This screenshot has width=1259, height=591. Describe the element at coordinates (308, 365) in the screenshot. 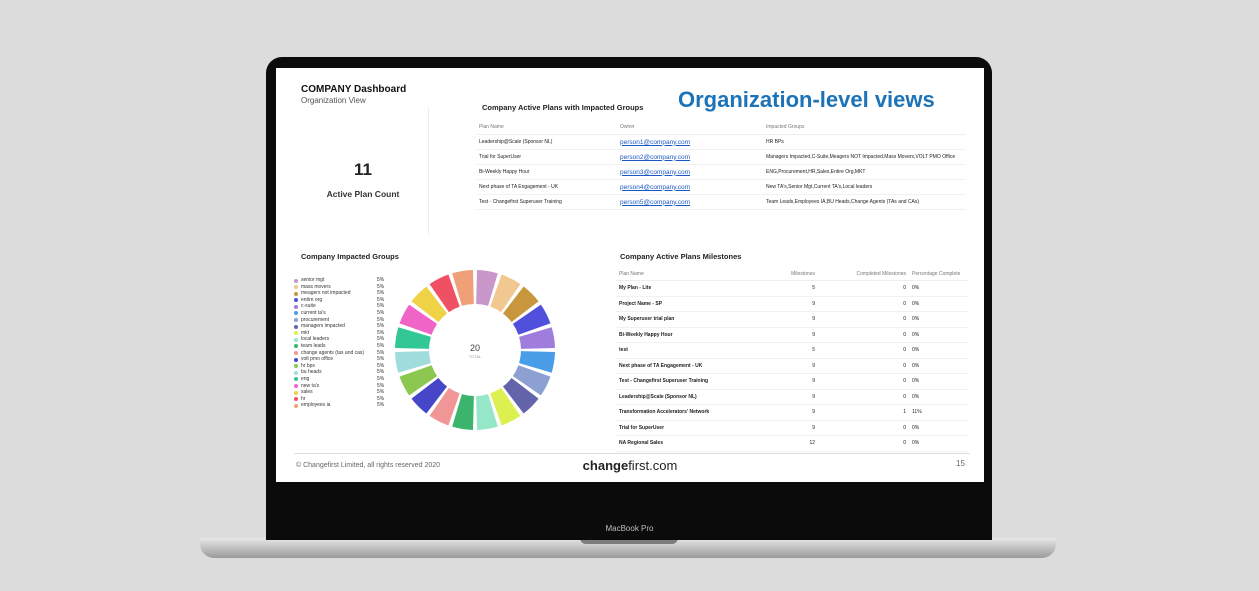

I see `legend-label: hr bps` at that location.